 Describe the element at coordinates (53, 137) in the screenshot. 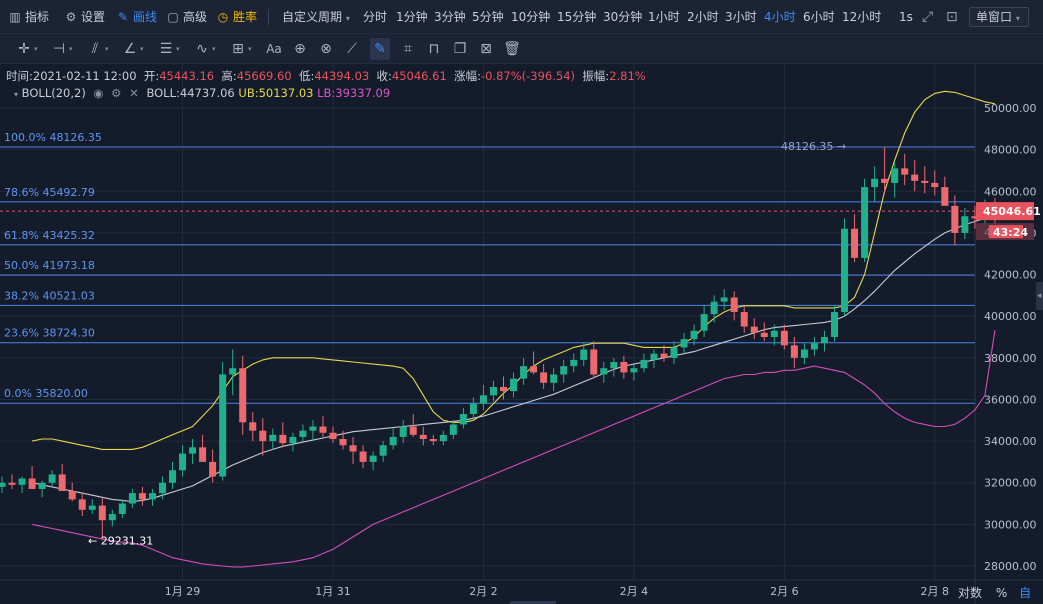

I see `fib-level-label: 100.0% 48126.35` at that location.